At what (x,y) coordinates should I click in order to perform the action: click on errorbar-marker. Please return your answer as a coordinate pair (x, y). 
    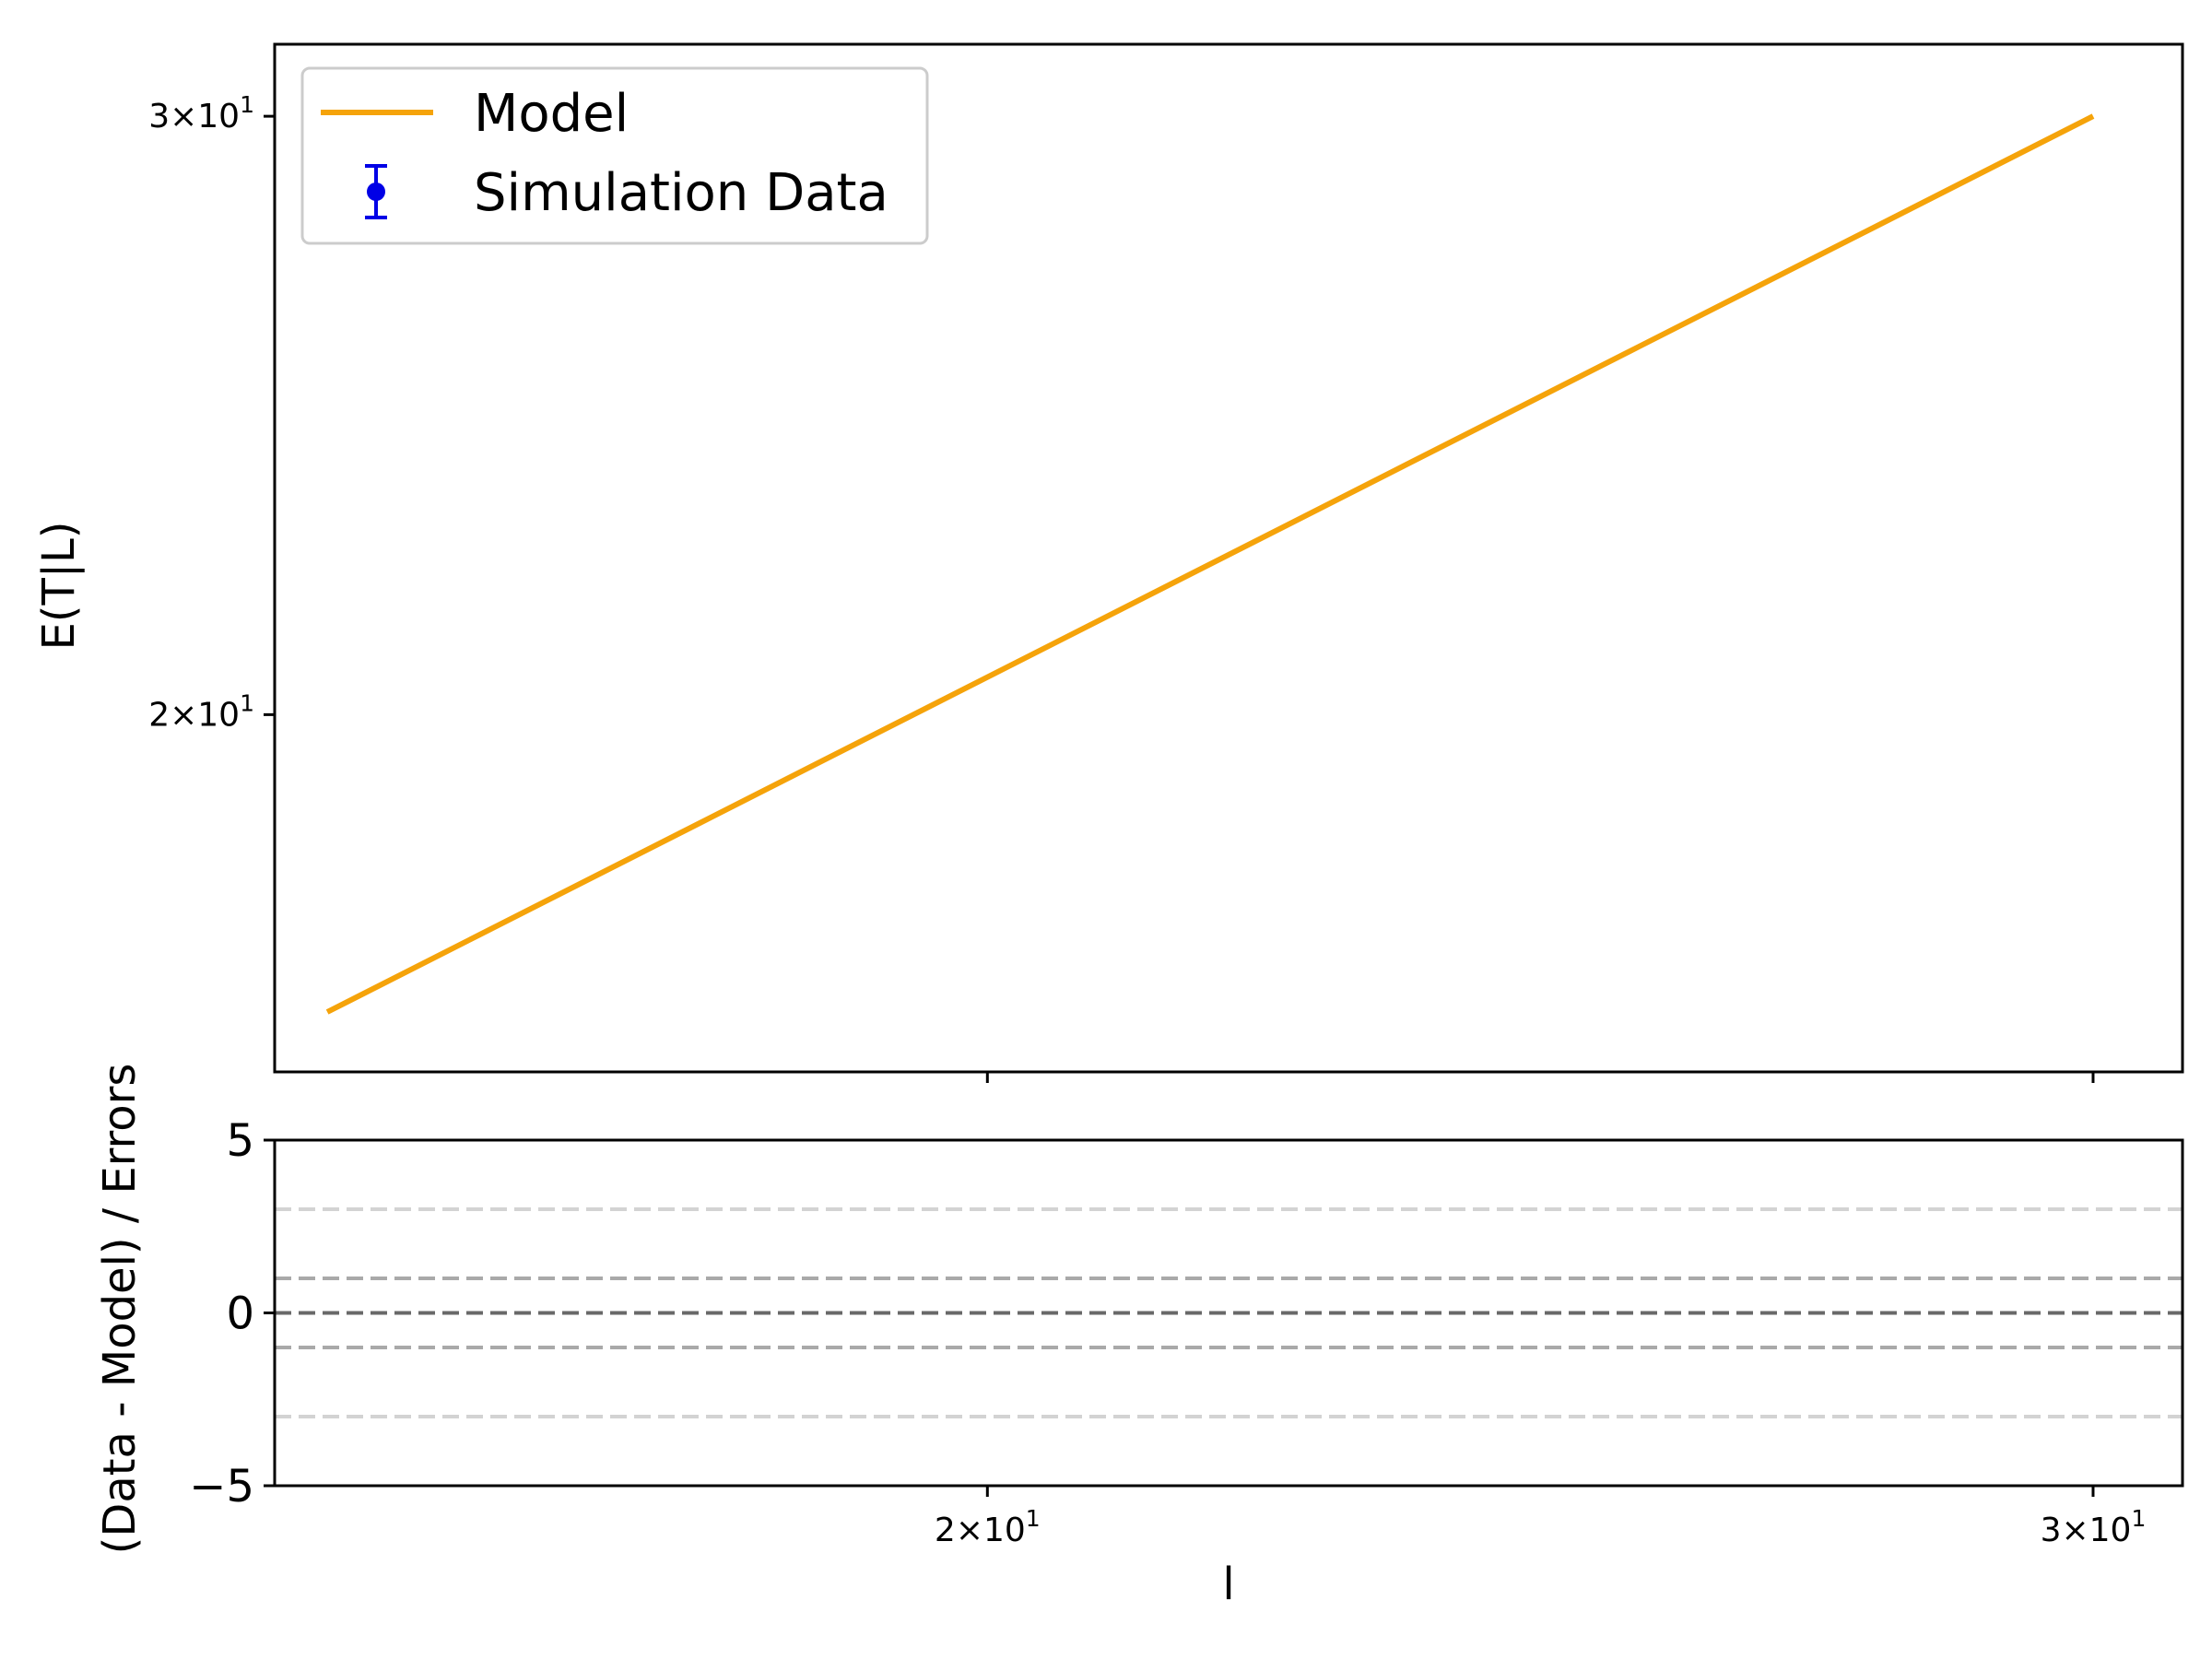
    Looking at the image, I should click on (376, 191).